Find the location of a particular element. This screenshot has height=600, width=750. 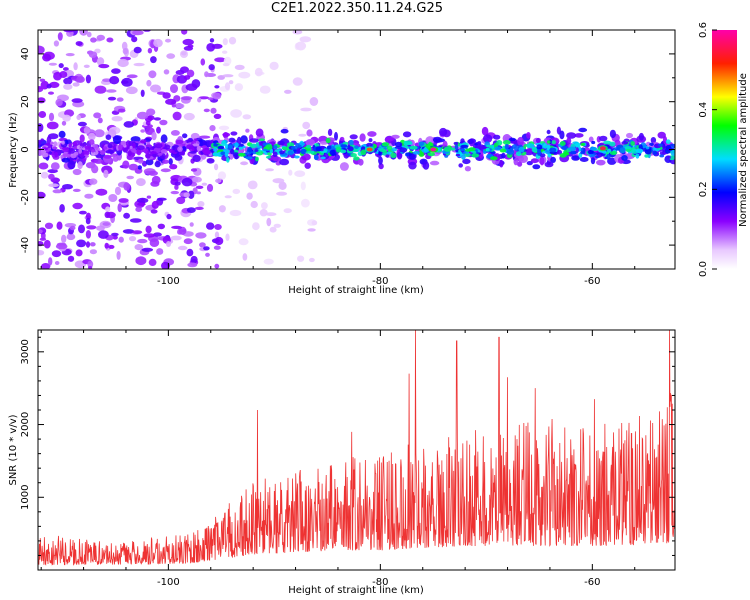

chart-title: C2E1.2022.350.11.24.G25 is located at coordinates (357, 8).